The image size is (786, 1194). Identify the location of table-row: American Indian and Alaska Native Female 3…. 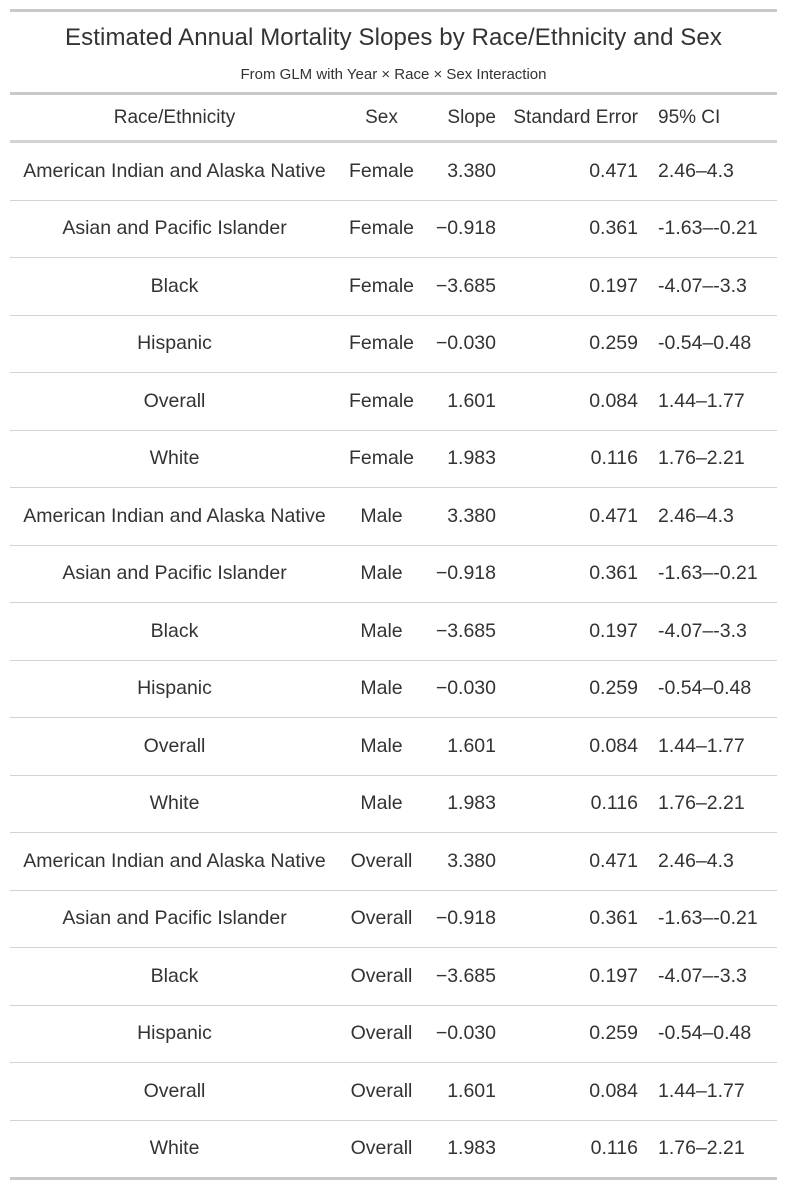
(393, 171).